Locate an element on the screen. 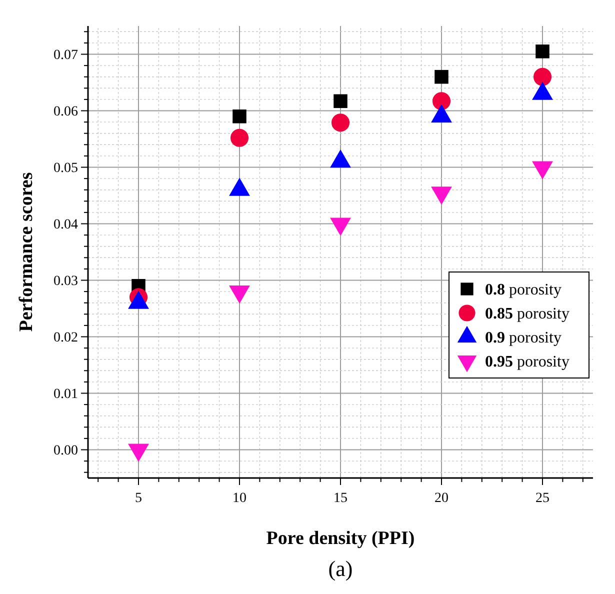 This screenshot has height=594, width=615. legend-label: 0.8 porosity is located at coordinates (523, 290).